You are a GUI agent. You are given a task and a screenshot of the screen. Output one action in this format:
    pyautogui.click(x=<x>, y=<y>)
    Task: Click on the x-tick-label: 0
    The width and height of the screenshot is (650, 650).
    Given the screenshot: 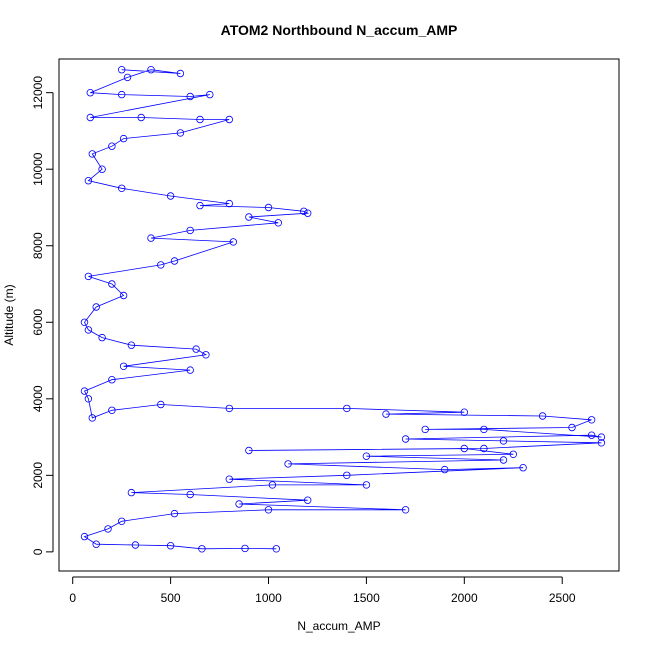 What is the action you would take?
    pyautogui.click(x=72, y=598)
    